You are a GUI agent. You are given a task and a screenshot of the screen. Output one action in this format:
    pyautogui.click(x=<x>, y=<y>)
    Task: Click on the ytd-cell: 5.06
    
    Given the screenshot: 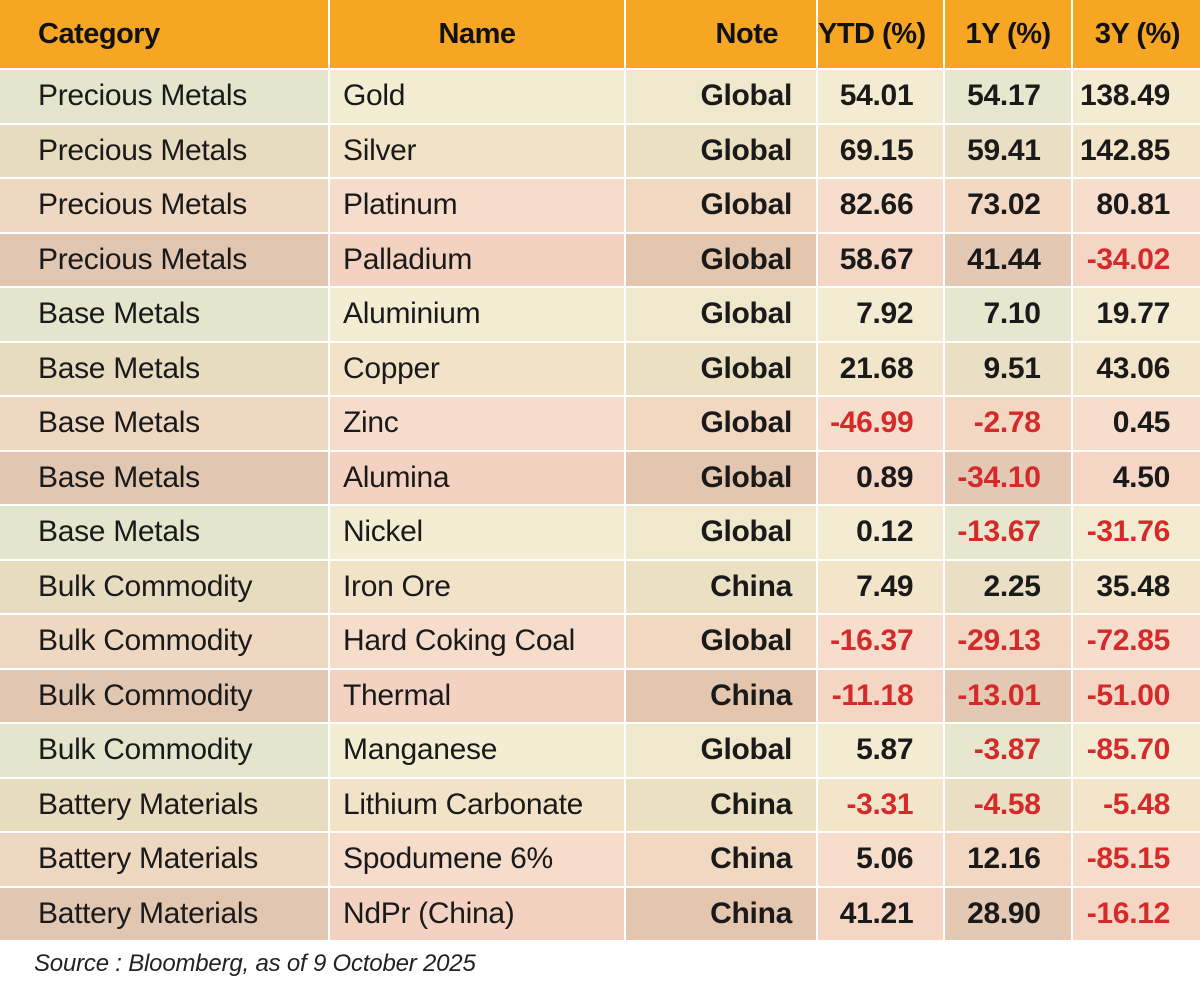 What is the action you would take?
    pyautogui.click(x=882, y=860)
    